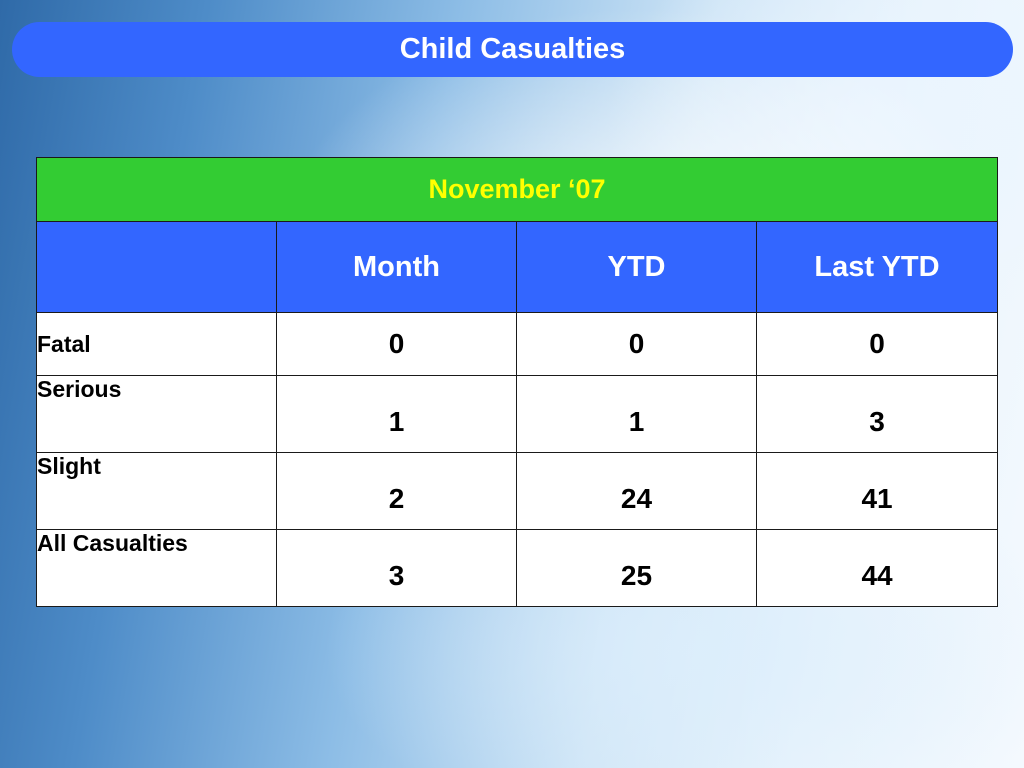  I want to click on cell-fatal-last-ytd: 0, so click(877, 344).